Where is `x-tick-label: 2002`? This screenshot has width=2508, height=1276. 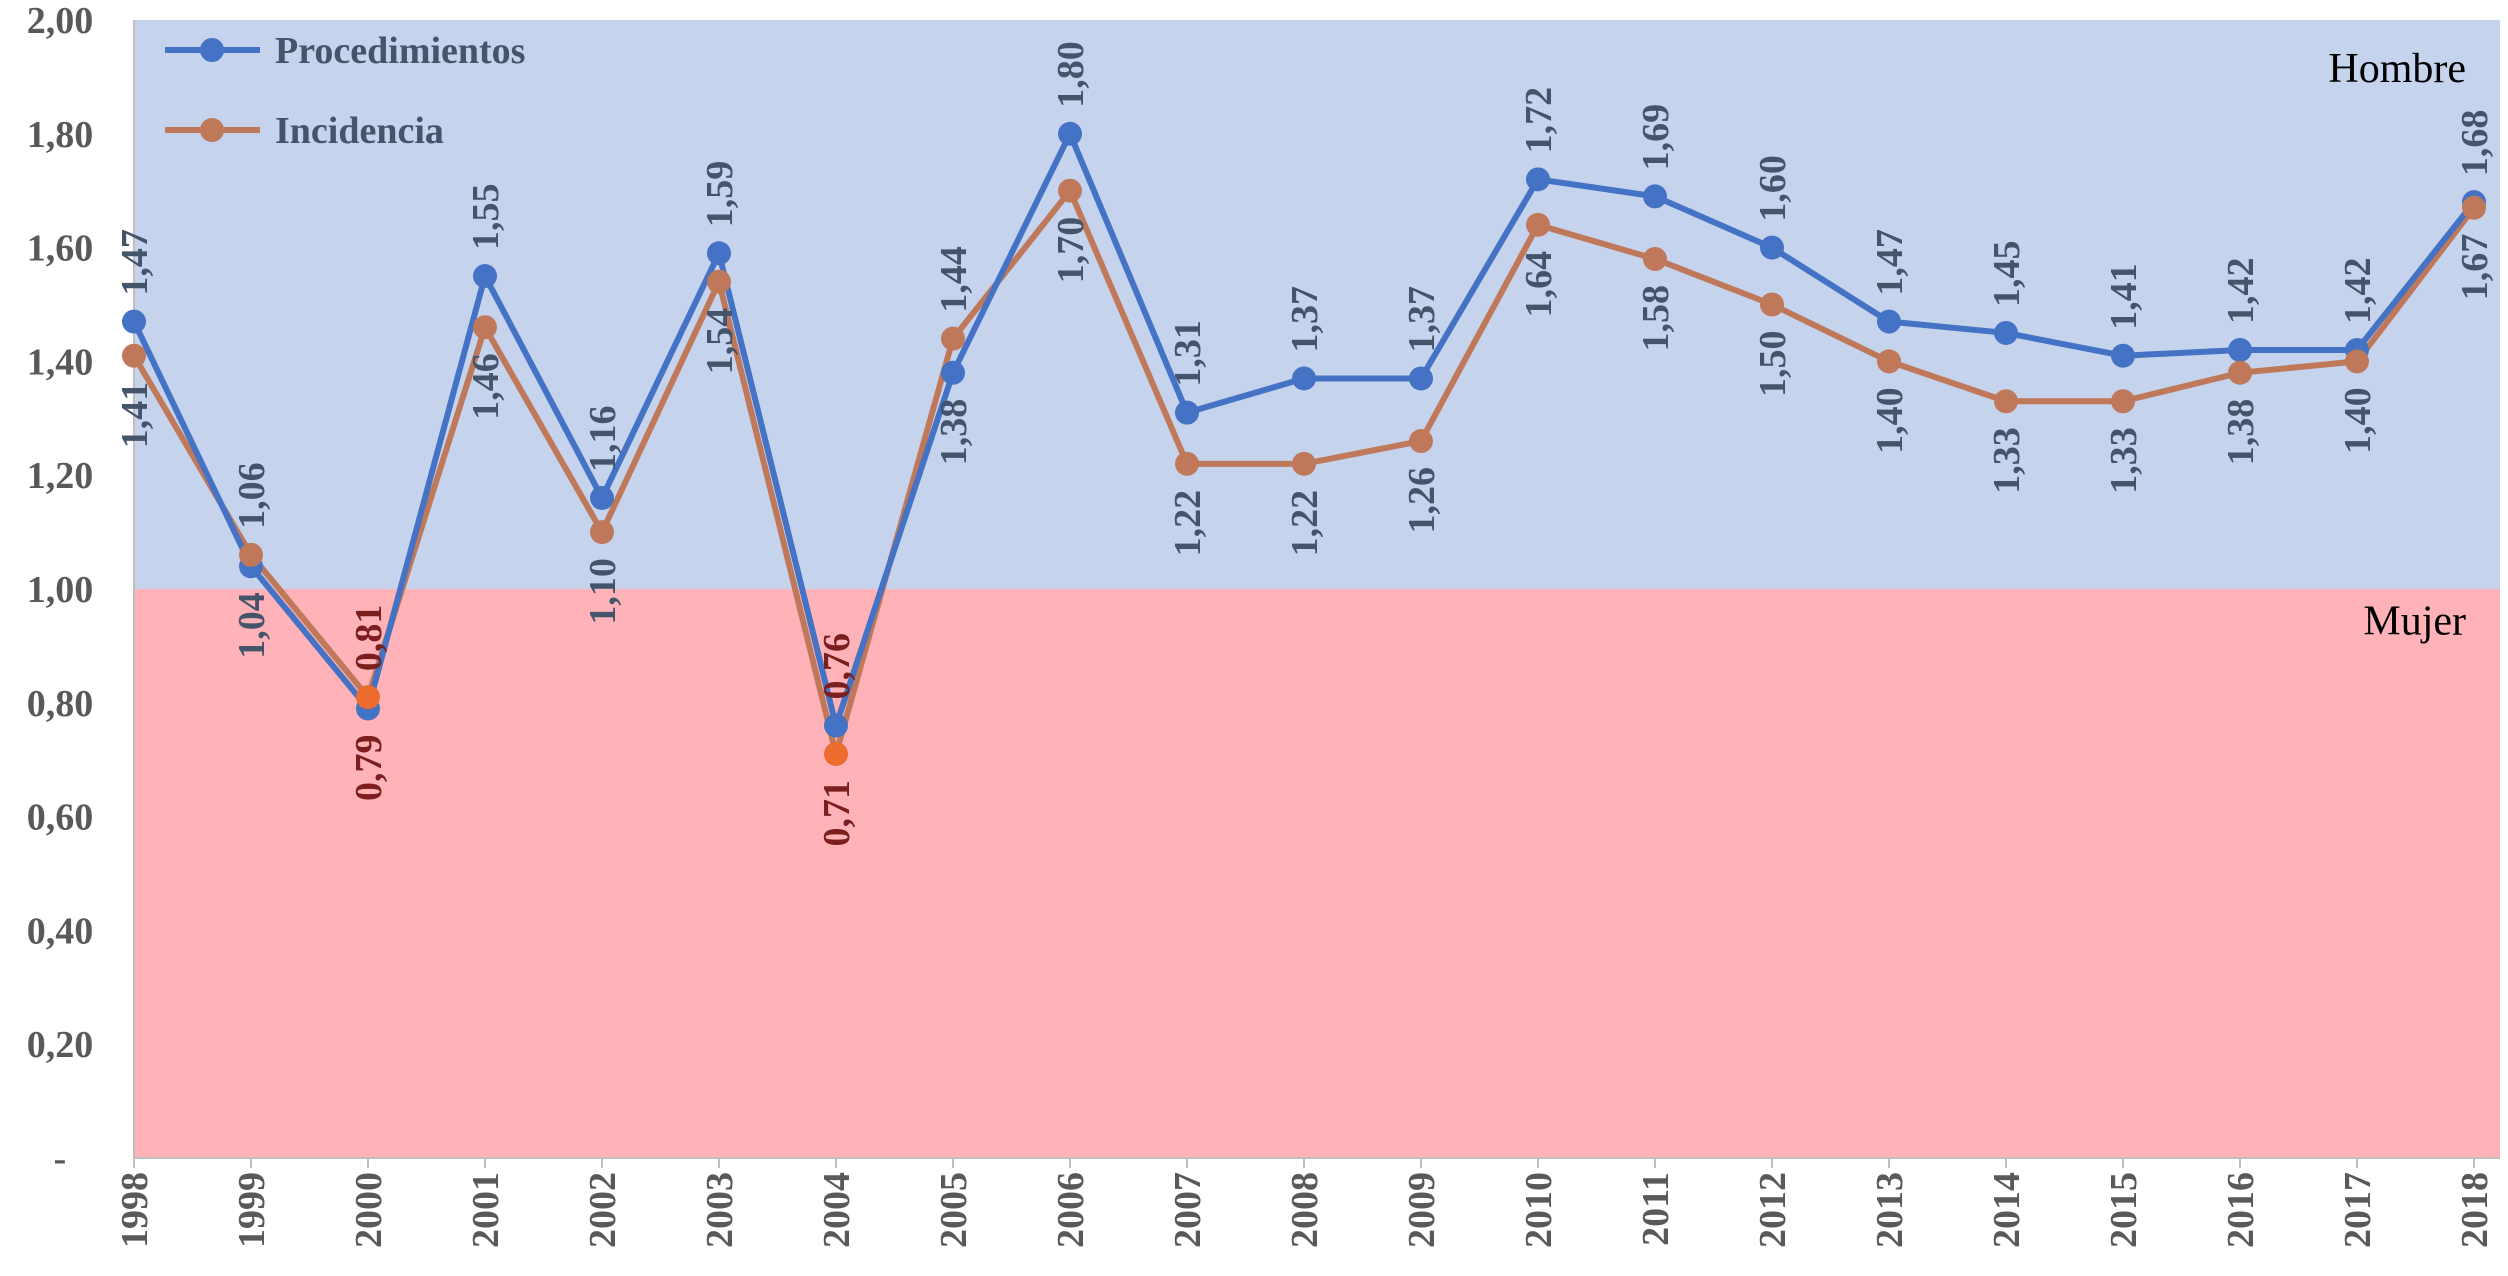 x-tick-label: 2002 is located at coordinates (603, 1210).